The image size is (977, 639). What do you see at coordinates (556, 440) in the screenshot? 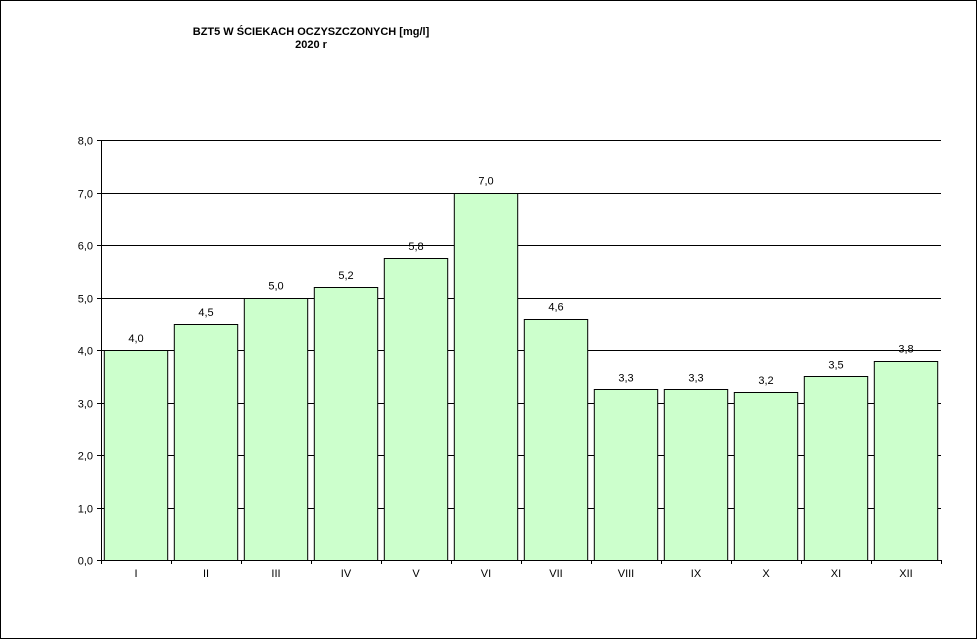
I see `bar-VII` at bounding box center [556, 440].